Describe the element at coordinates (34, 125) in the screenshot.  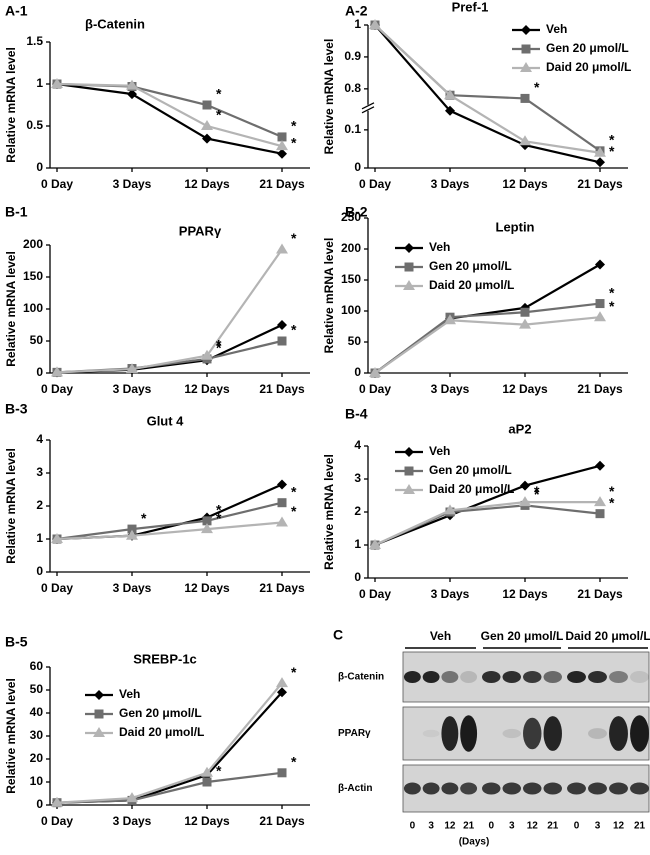
I see `y-tick-label: 0.5` at that location.